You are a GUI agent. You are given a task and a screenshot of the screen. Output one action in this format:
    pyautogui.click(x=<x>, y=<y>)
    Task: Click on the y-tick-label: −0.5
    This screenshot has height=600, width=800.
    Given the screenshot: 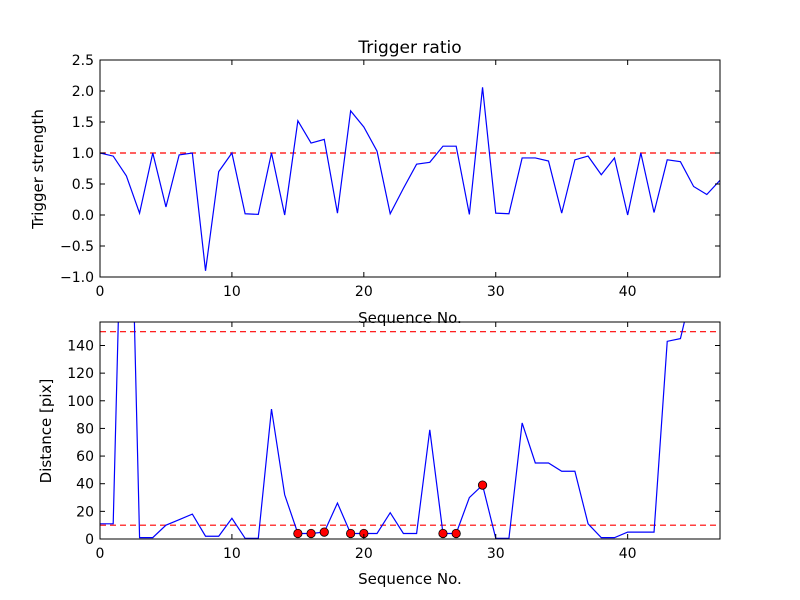 What is the action you would take?
    pyautogui.click(x=77, y=247)
    